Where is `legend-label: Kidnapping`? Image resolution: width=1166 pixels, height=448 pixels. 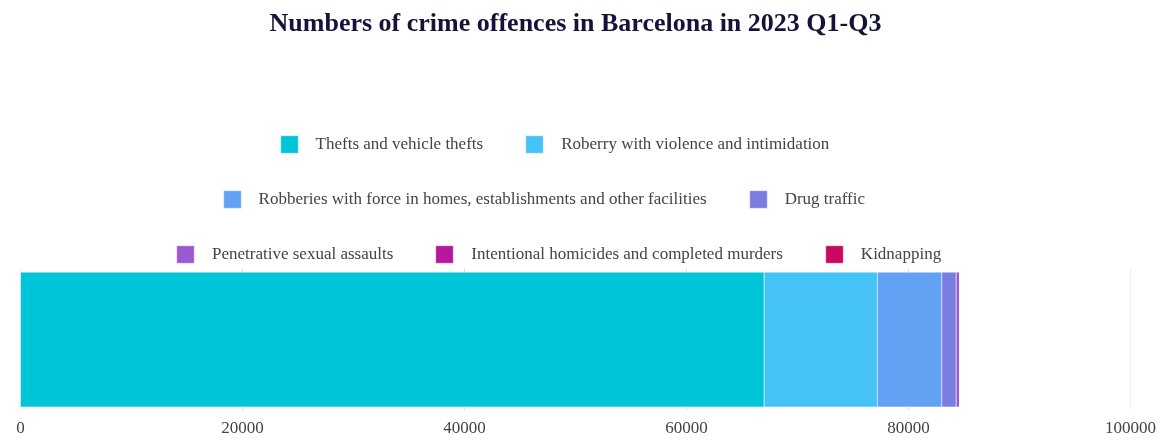
legend-label: Kidnapping is located at coordinates (901, 254).